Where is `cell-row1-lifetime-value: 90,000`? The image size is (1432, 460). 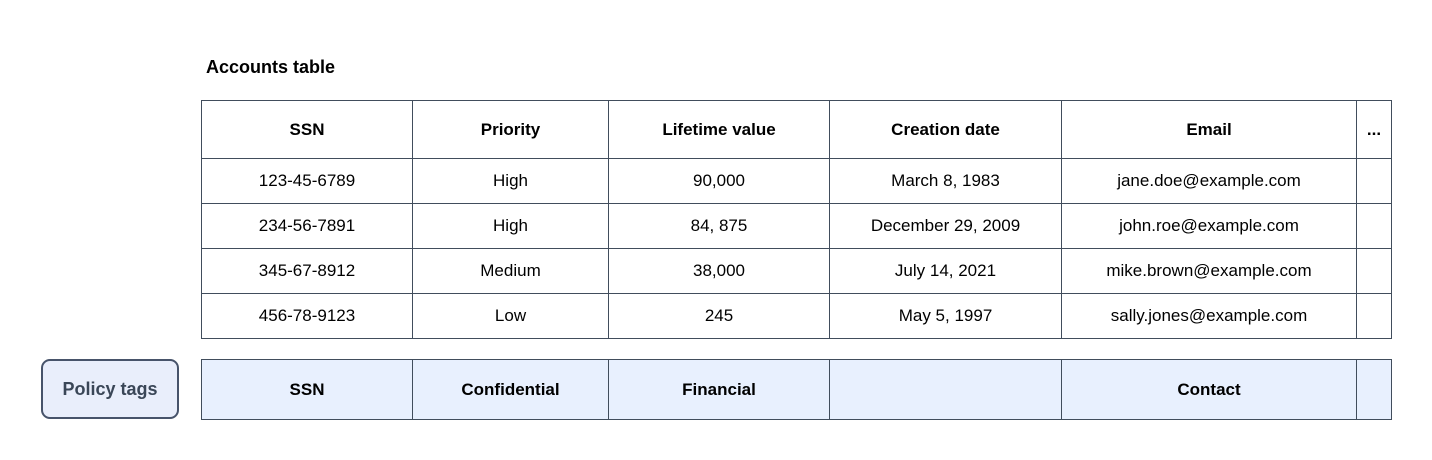 cell-row1-lifetime-value: 90,000 is located at coordinates (719, 181).